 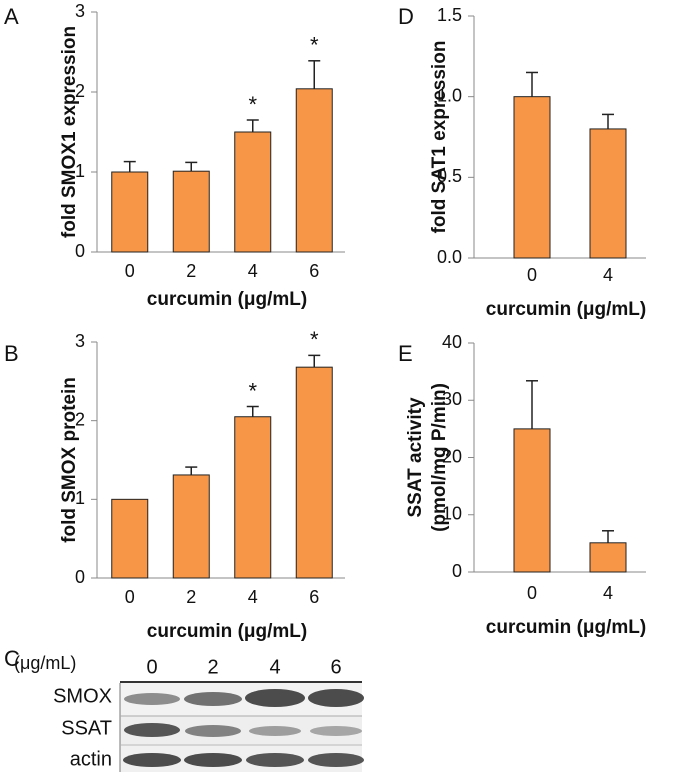 I want to click on bands, so click(x=243, y=728).